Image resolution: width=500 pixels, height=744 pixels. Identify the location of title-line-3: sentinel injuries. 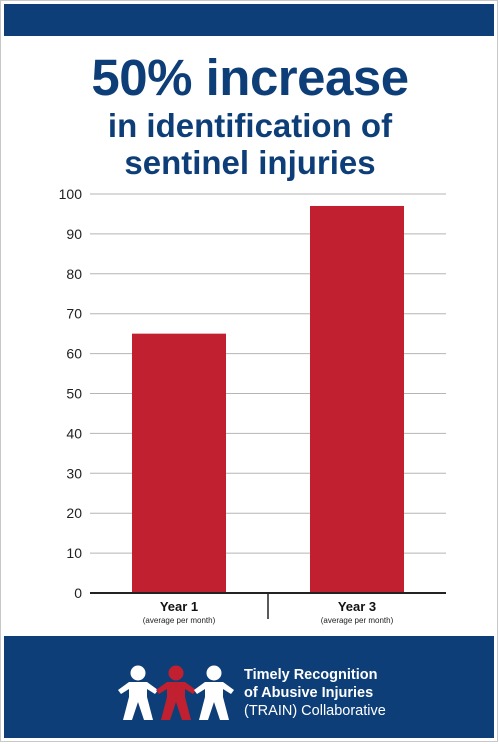
(250, 162).